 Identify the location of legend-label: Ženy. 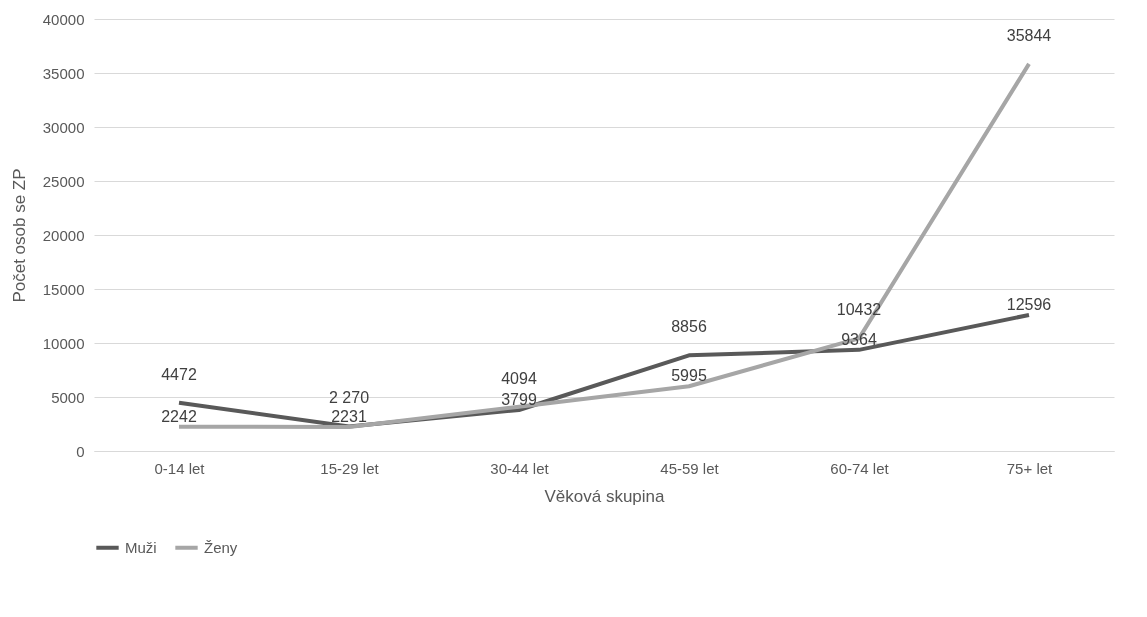
(221, 547).